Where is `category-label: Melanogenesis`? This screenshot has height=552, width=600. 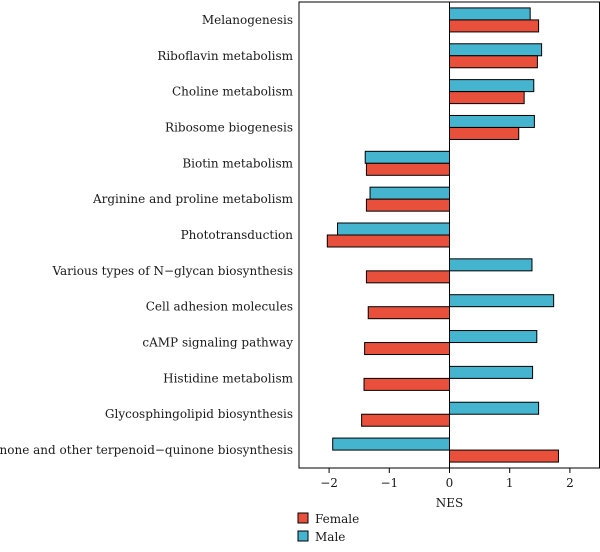 category-label: Melanogenesis is located at coordinates (247, 20).